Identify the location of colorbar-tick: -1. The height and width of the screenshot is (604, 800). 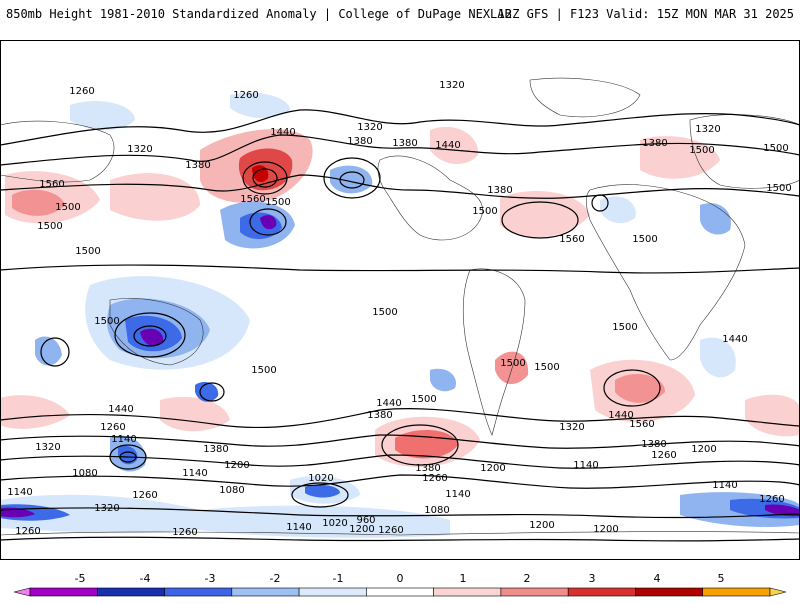
(338, 578).